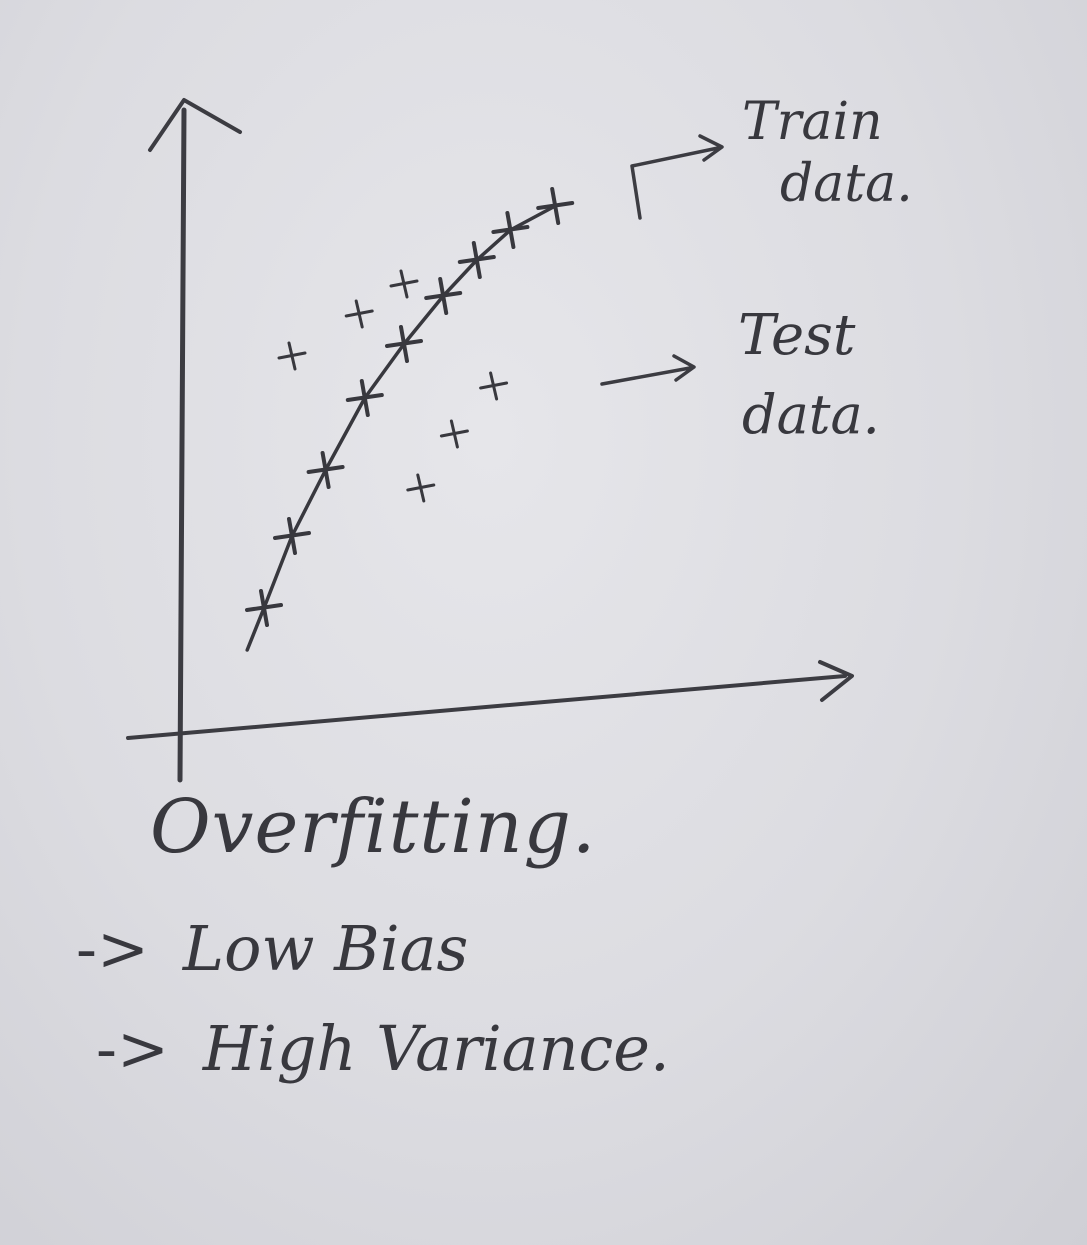  What do you see at coordinates (811, 414) in the screenshot?
I see `test-data-label-line-2: data.` at bounding box center [811, 414].